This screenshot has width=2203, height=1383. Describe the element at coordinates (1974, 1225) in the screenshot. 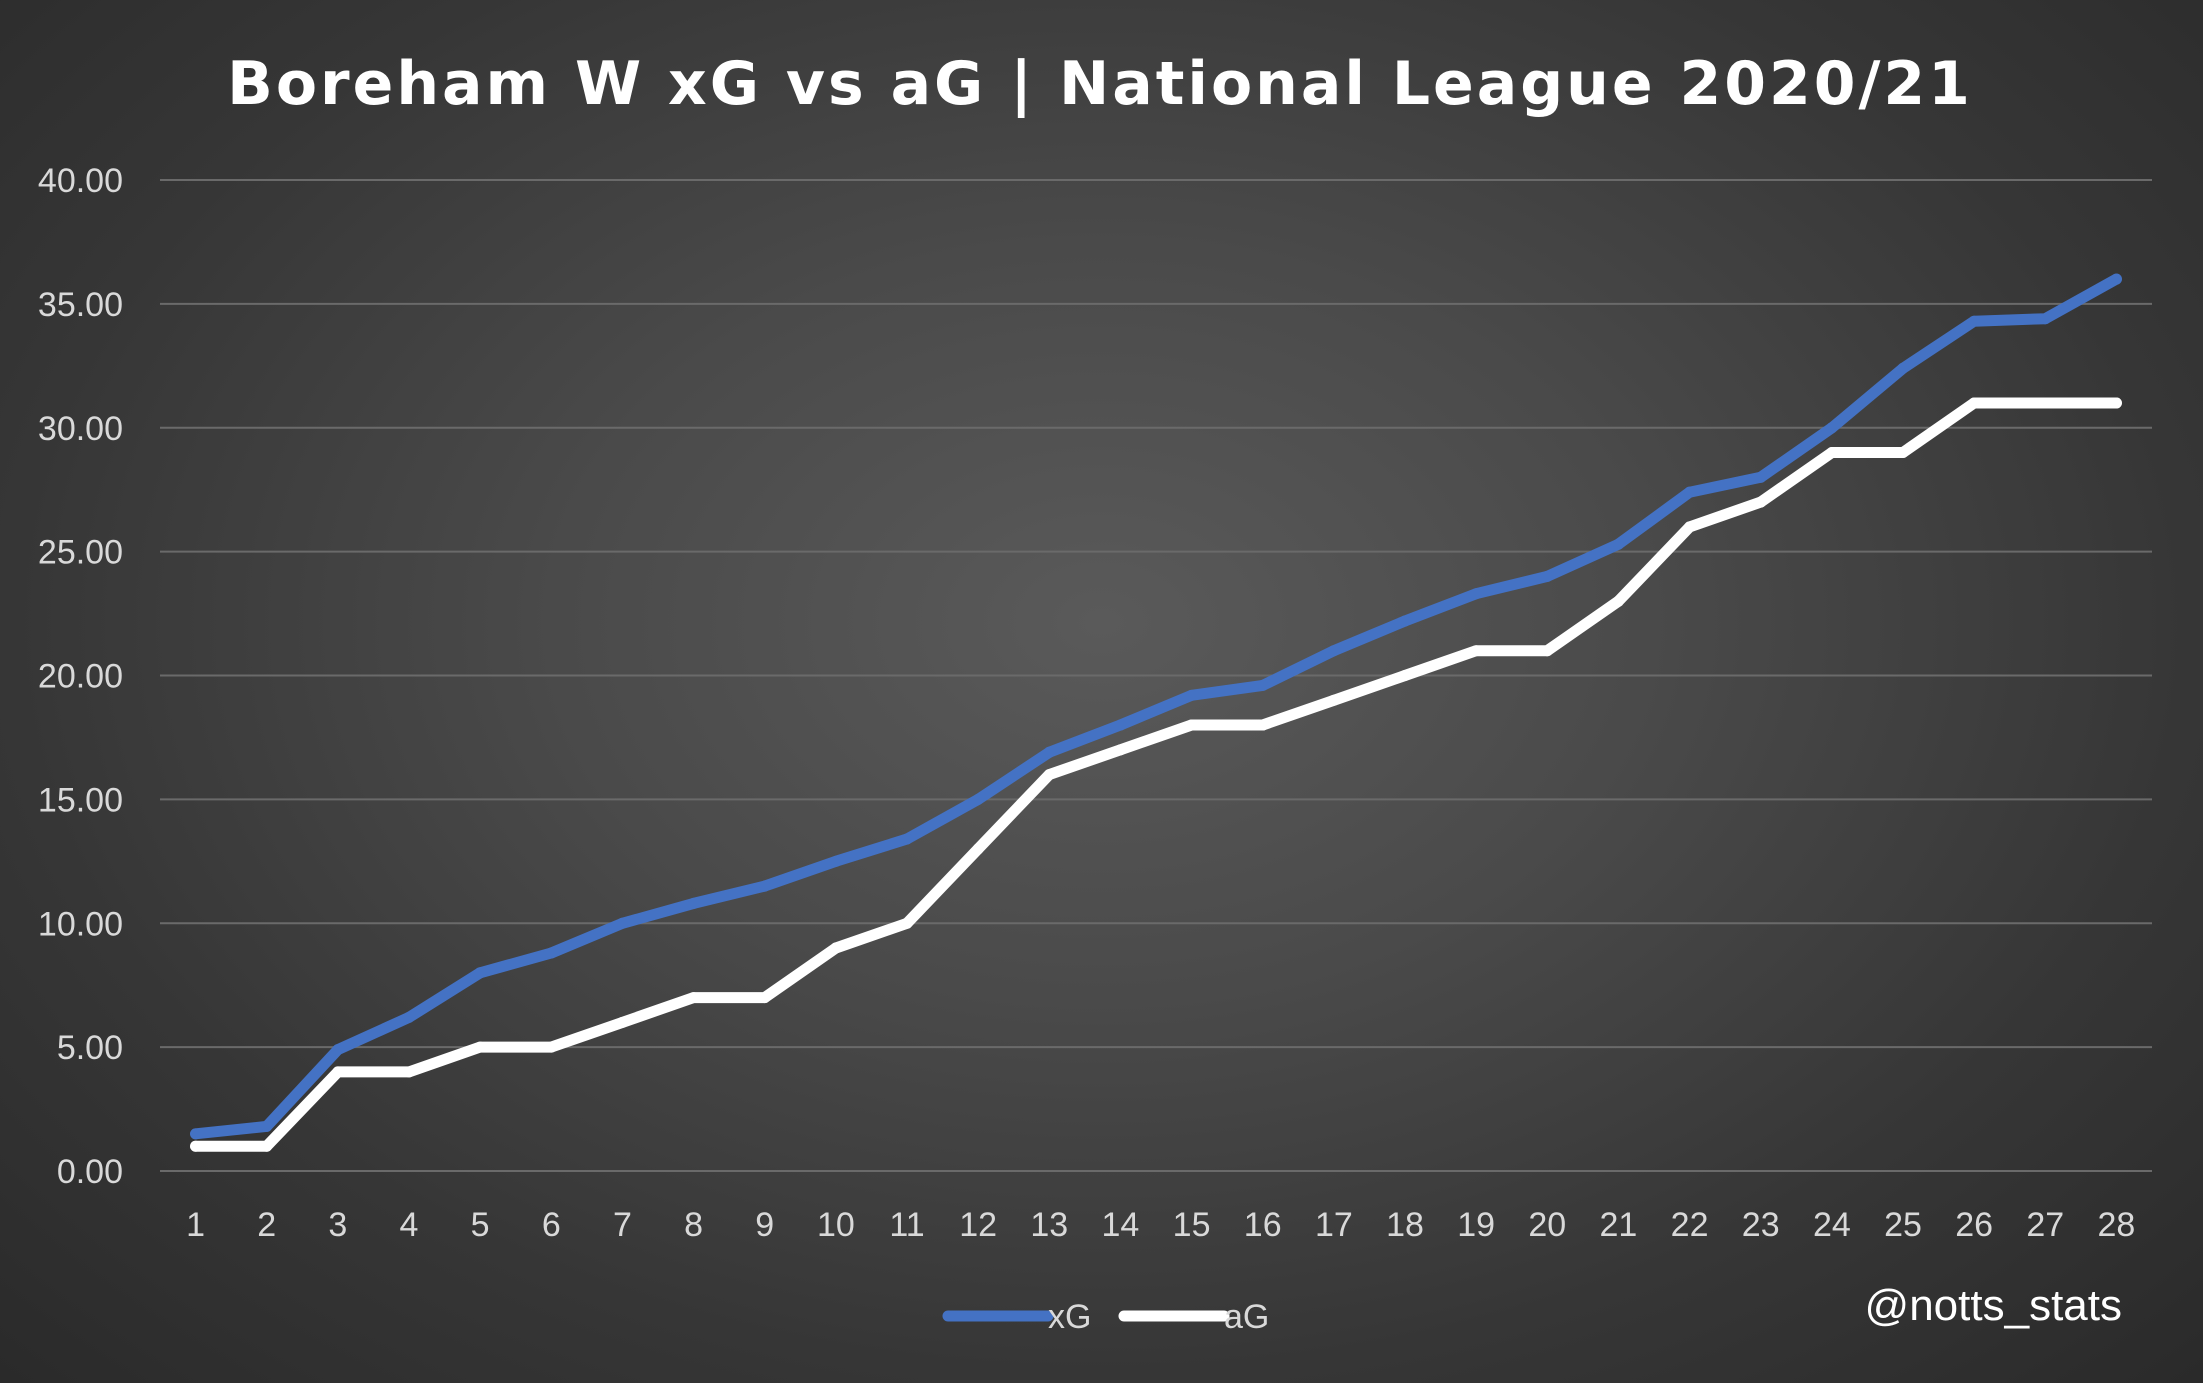

I see `x-tick-label: 26` at that location.